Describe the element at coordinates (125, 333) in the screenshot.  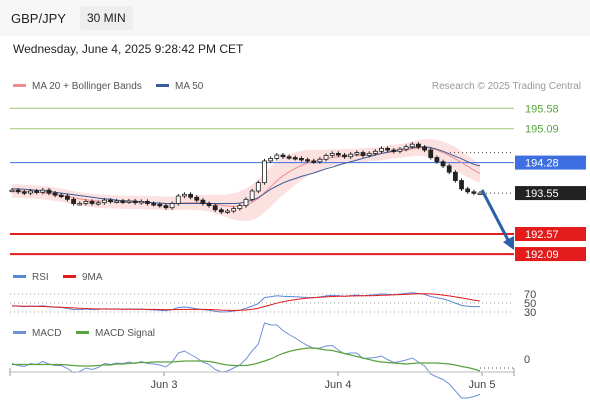
I see `legend-macd-signal-label: MACD Signal` at that location.